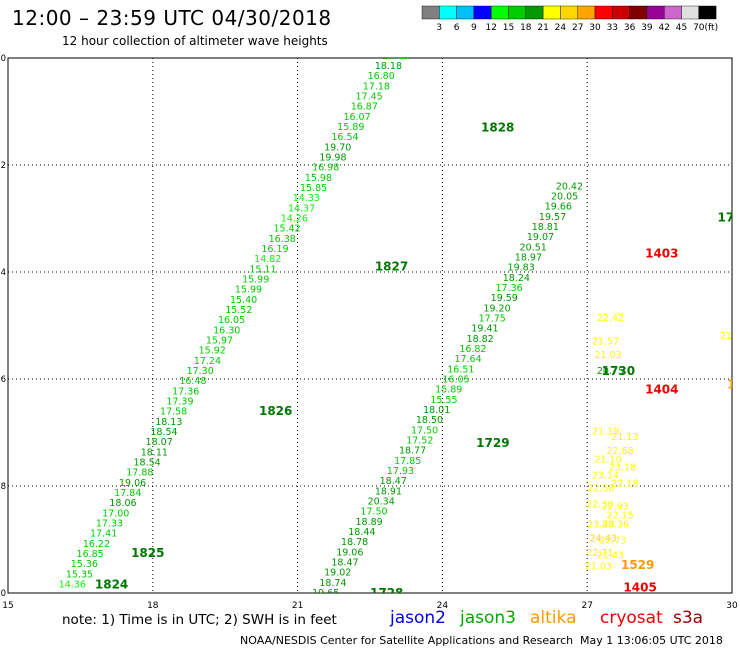  What do you see at coordinates (200, 371) in the screenshot?
I see `swh-point: 17.30` at bounding box center [200, 371].